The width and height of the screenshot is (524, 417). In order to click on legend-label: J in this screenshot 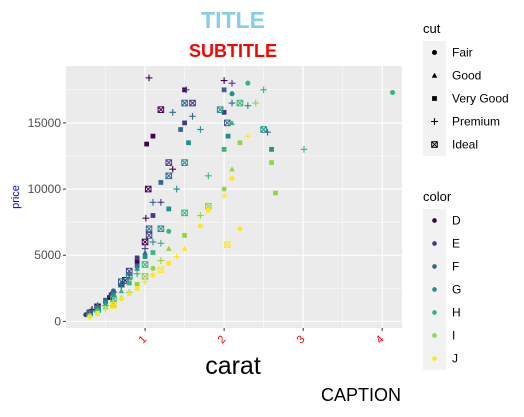, I will do `click(455, 359)`.